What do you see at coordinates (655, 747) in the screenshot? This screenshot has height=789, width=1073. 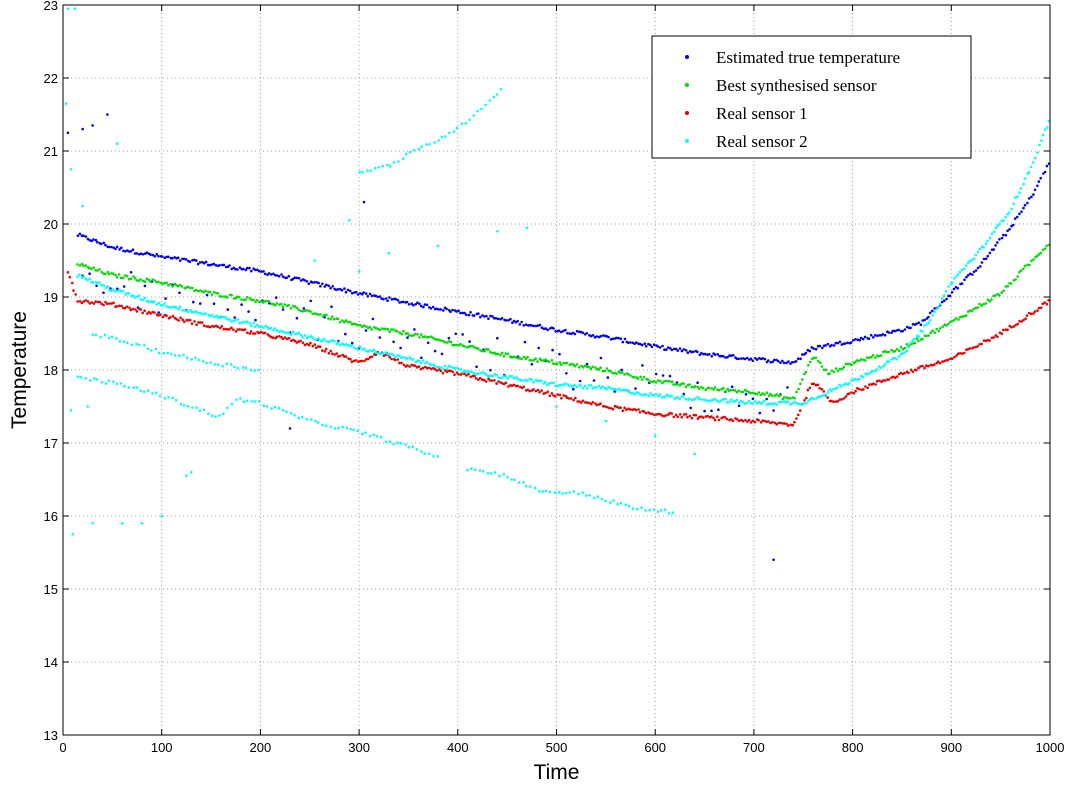 I see `x-tick-label: 600` at bounding box center [655, 747].